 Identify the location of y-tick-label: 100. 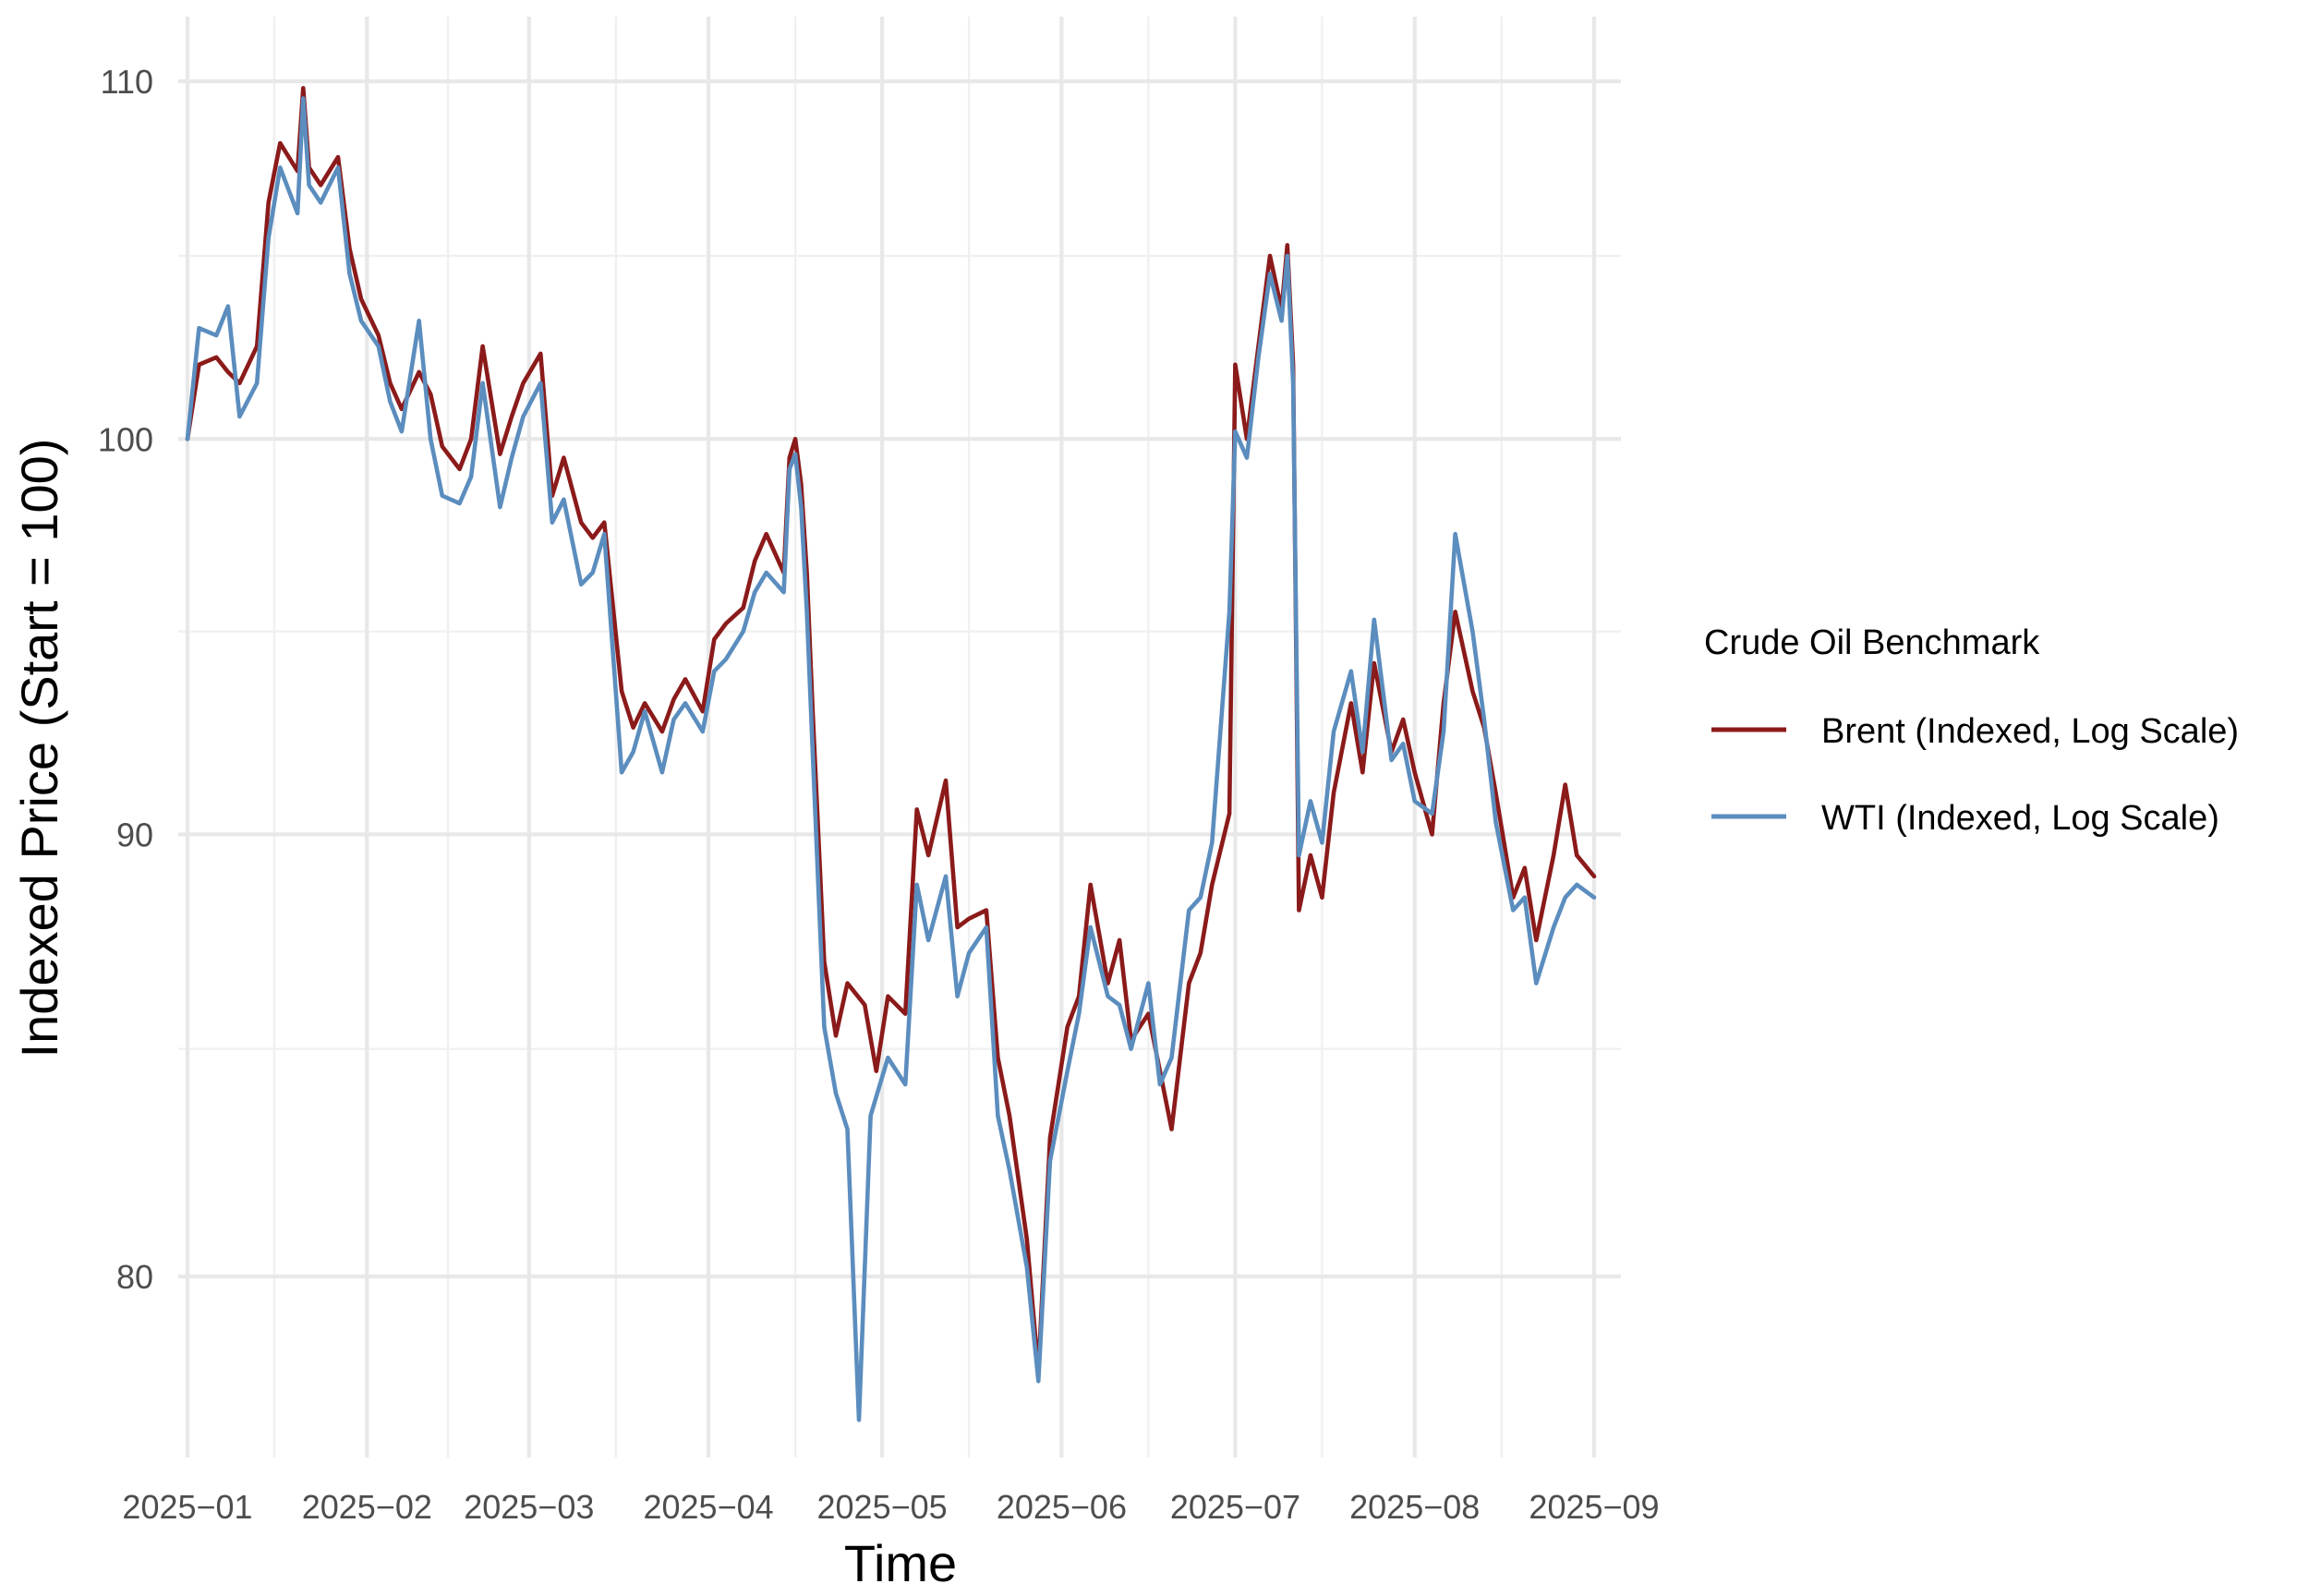
(125, 439).